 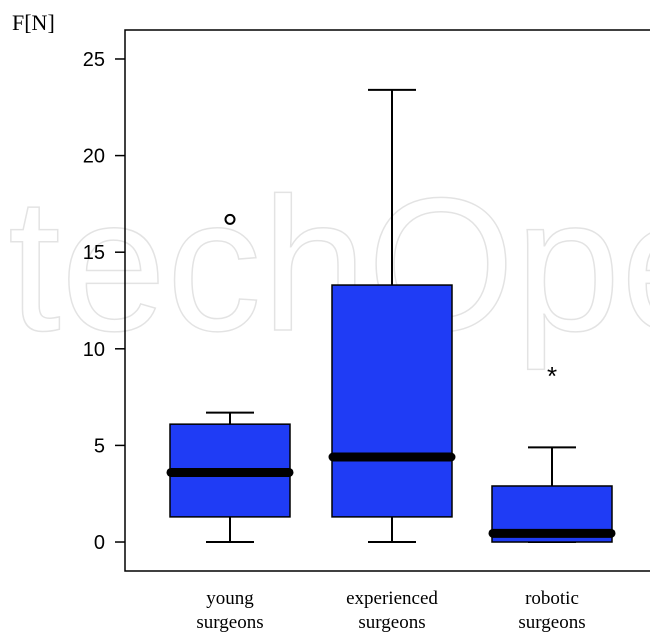 I want to click on y-axis-label: F[N], so click(x=33, y=22).